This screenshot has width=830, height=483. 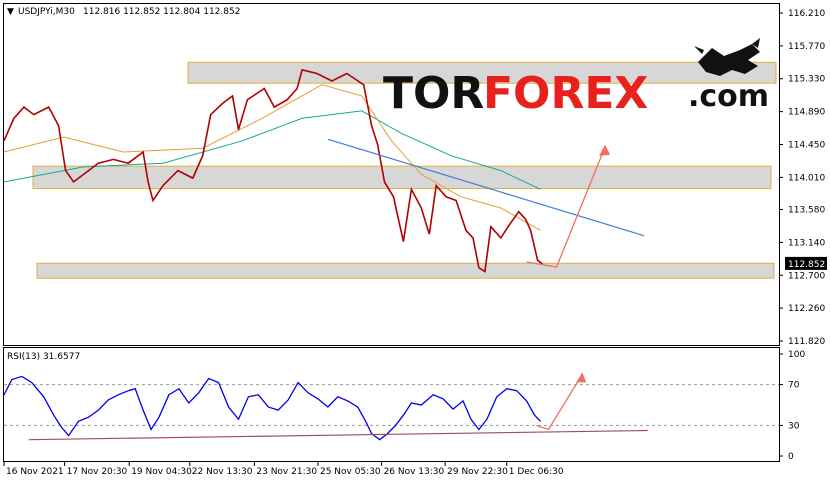 I want to click on time-tick-label: 19 Nov 04:30, so click(x=161, y=472).